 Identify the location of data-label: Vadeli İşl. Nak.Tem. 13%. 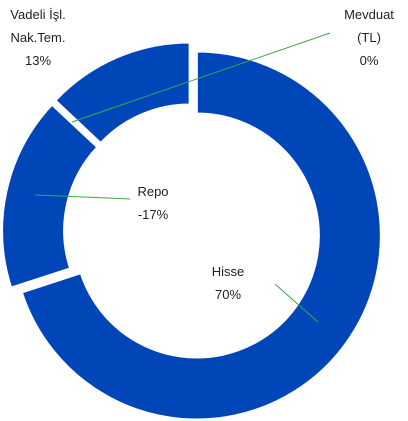
(38, 37).